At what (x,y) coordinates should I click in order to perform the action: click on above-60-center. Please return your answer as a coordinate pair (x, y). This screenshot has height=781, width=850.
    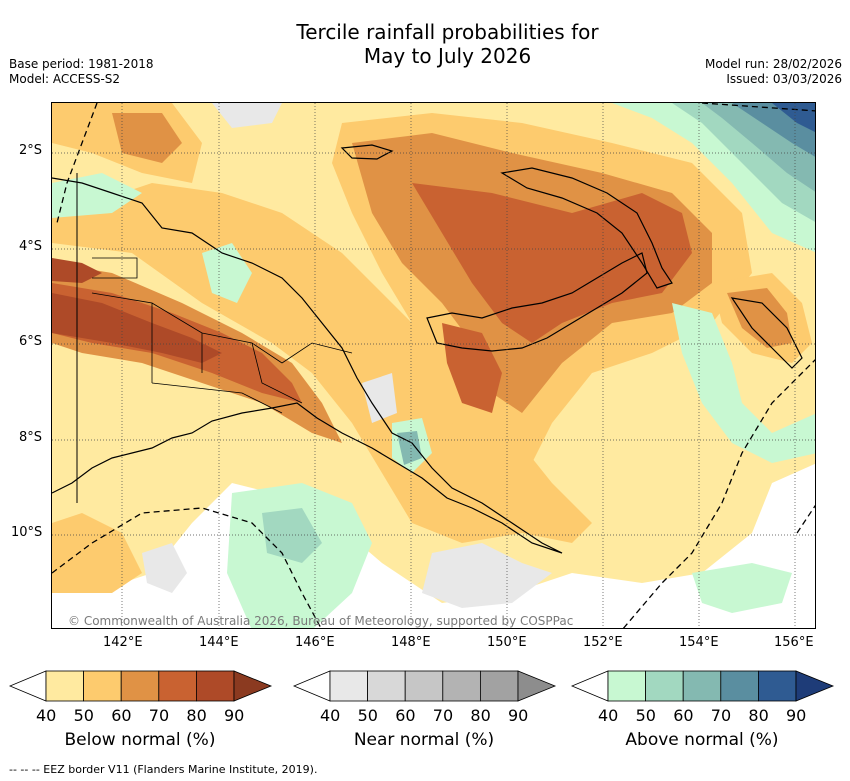
    Looking at the image, I should click on (409, 448).